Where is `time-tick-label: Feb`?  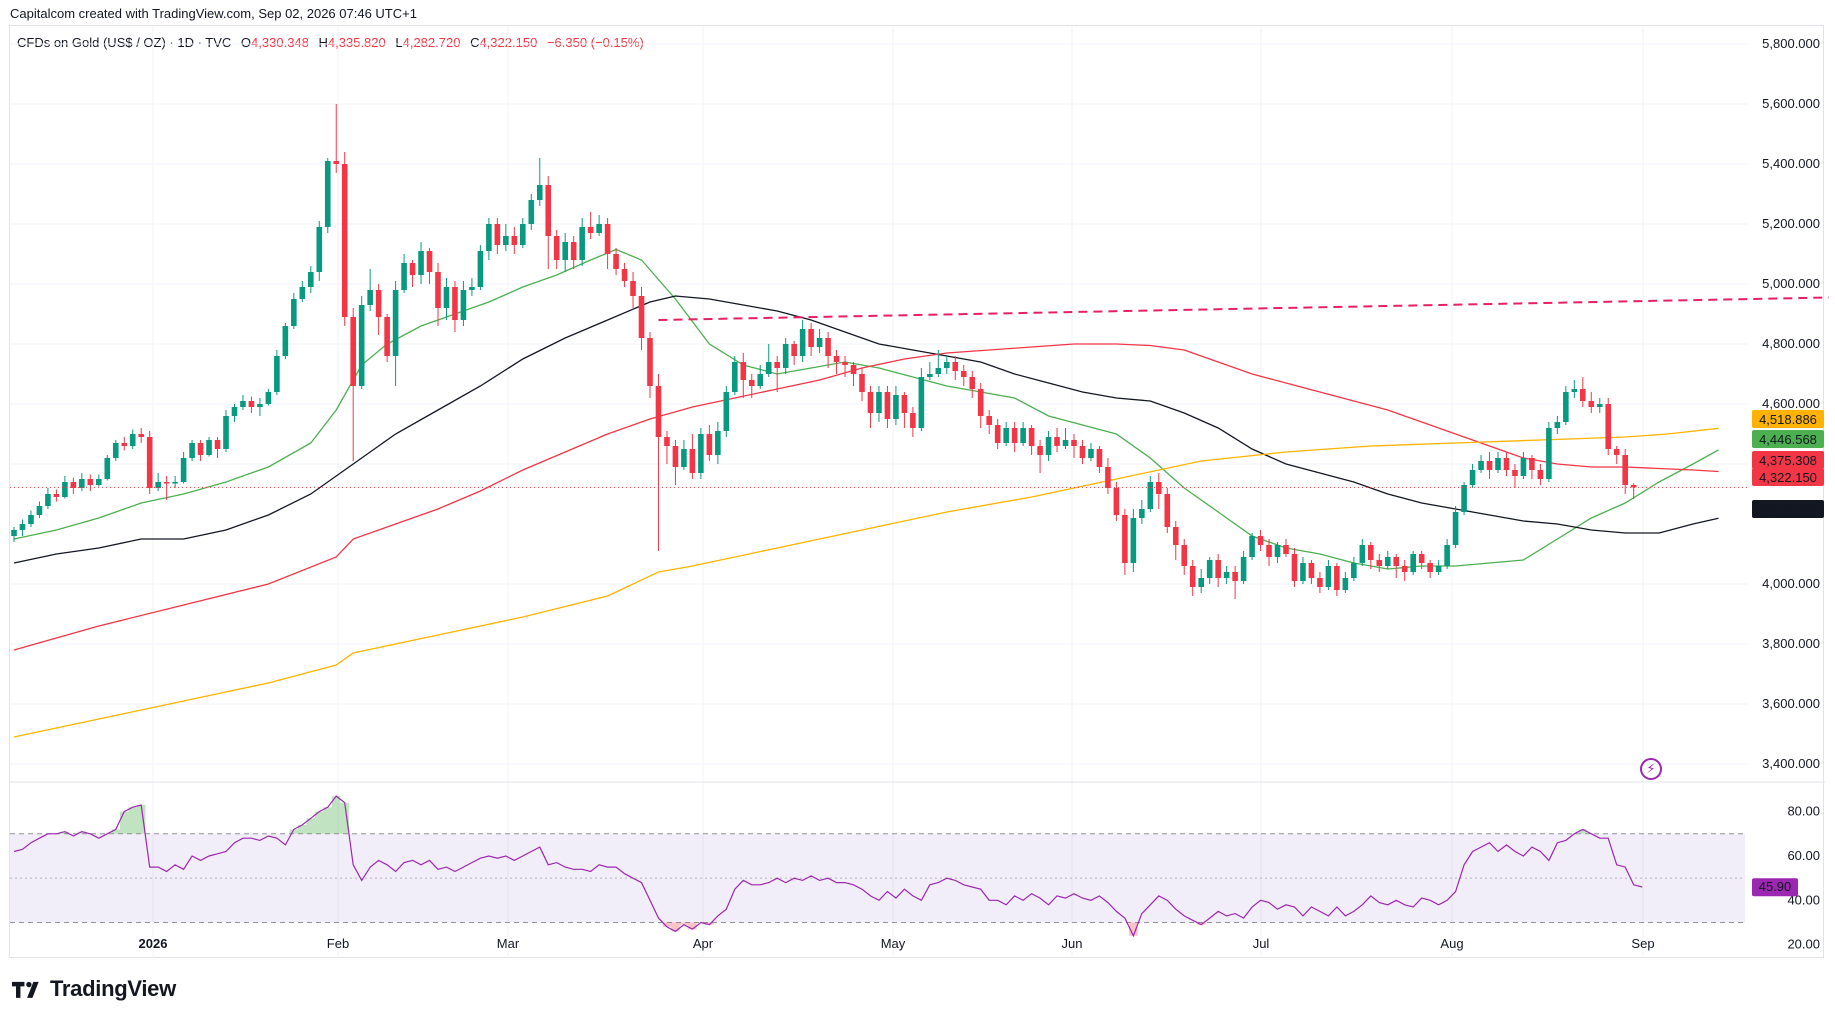
time-tick-label: Feb is located at coordinates (338, 943).